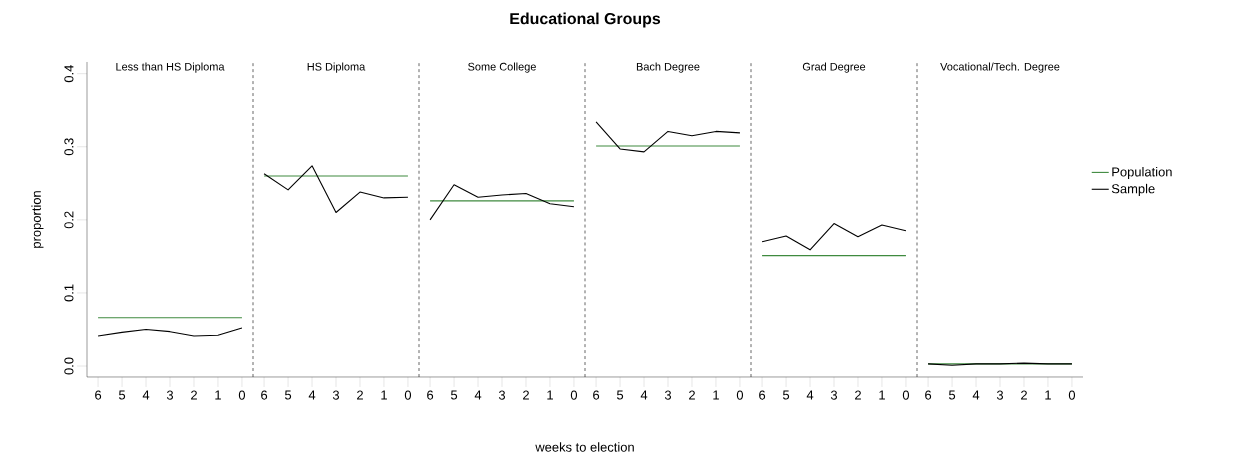 The image size is (1233, 458). Describe the element at coordinates (1000, 67) in the screenshot. I see `chart-title: Vocational/Tech. Degree` at that location.